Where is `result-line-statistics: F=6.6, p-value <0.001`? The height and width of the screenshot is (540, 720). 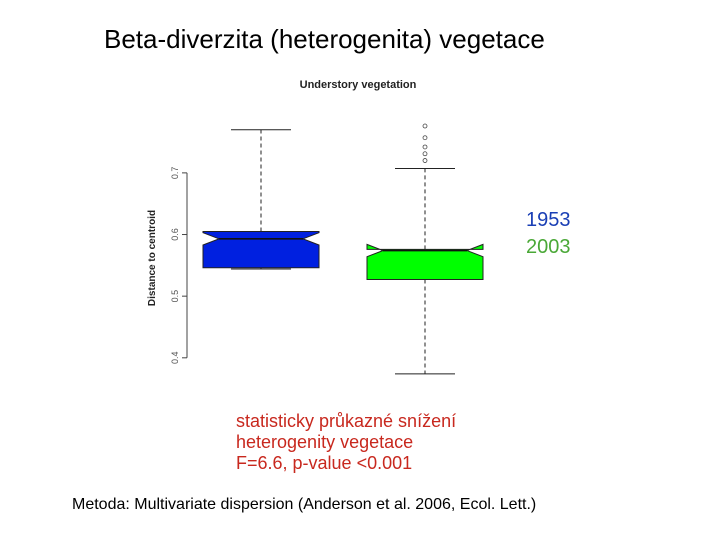 result-line-statistics: F=6.6, p-value <0.001 is located at coordinates (324, 463).